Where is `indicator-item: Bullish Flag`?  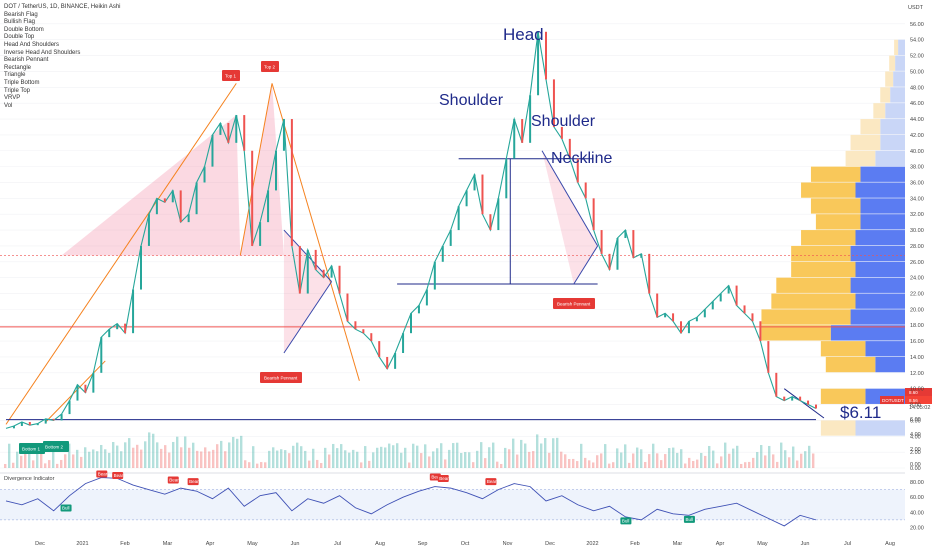
indicator-item: Bullish Flag is located at coordinates (20, 22).